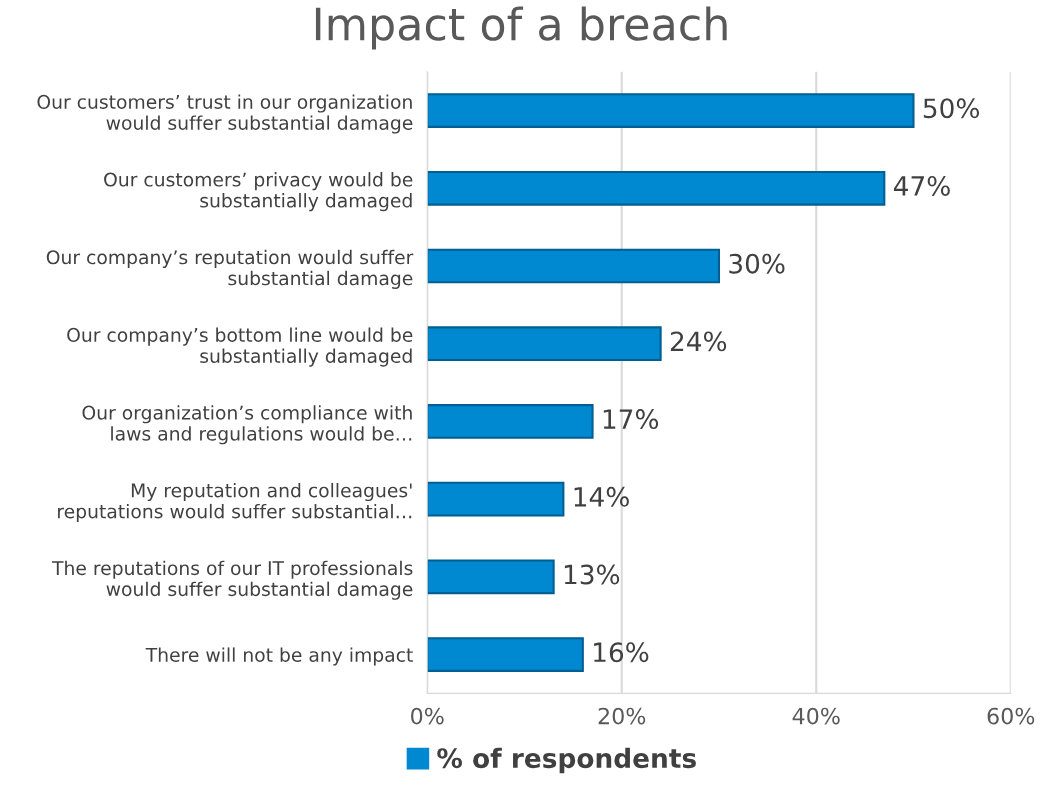 The width and height of the screenshot is (1042, 797). What do you see at coordinates (592, 574) in the screenshot?
I see `data-label: 13%` at bounding box center [592, 574].